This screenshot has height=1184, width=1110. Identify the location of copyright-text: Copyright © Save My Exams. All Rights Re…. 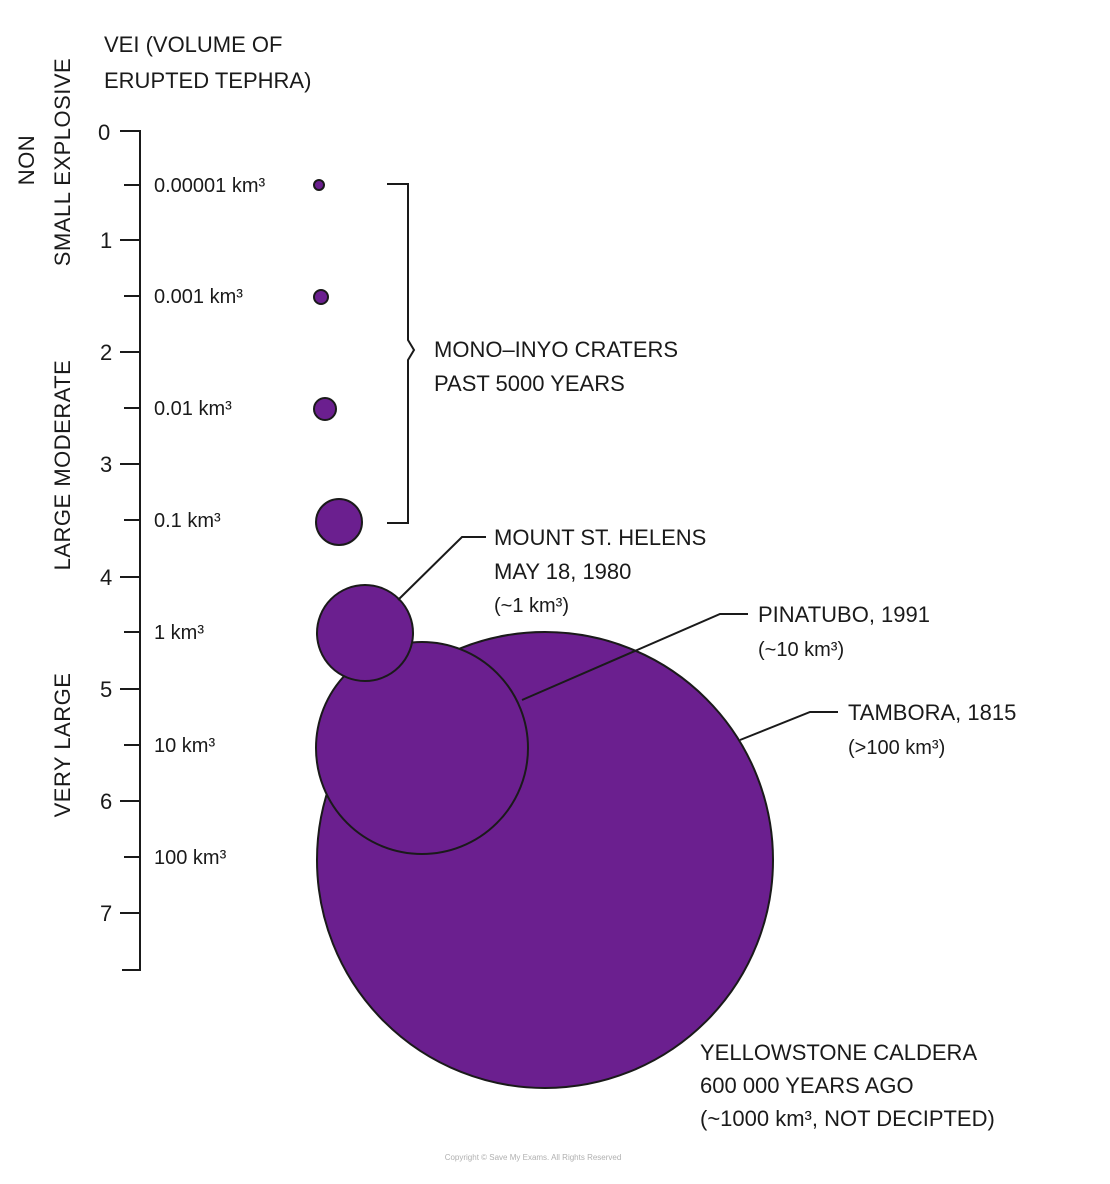
(533, 1157).